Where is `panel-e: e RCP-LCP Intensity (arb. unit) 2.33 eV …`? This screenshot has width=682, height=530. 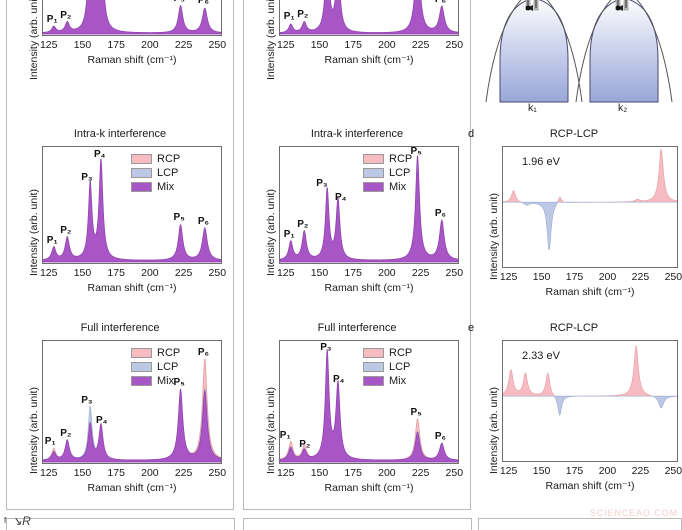
panel-e: e RCP-LCP Intensity (arb. unit) 2.33 eV … is located at coordinates (574, 417).